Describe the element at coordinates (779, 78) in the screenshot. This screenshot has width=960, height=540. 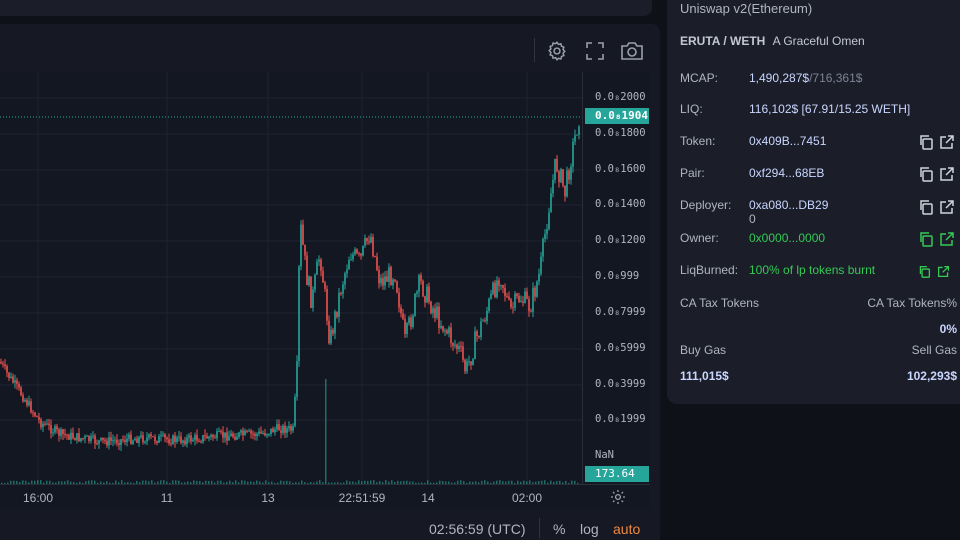
I see `mcap-primary: 1,490,287$` at that location.